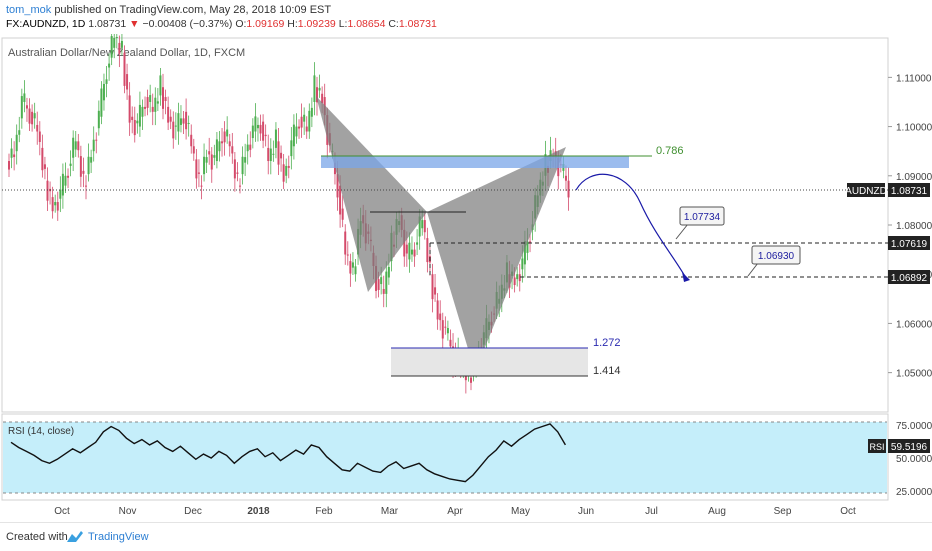  What do you see at coordinates (876, 447) in the screenshot?
I see `rsi-tag-label-text: RSI` at bounding box center [876, 447].